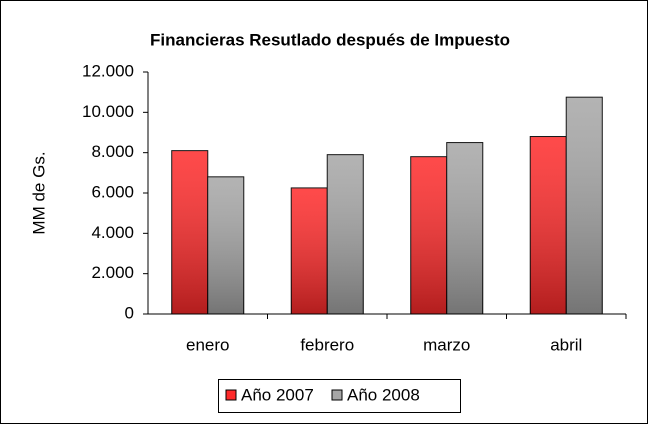  Describe the element at coordinates (277, 394) in the screenshot. I see `legend-label: Año 2007` at that location.